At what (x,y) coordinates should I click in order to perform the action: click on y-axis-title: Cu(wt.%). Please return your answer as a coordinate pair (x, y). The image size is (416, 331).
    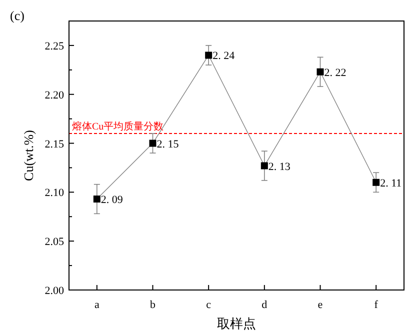
    Looking at the image, I should click on (28, 155).